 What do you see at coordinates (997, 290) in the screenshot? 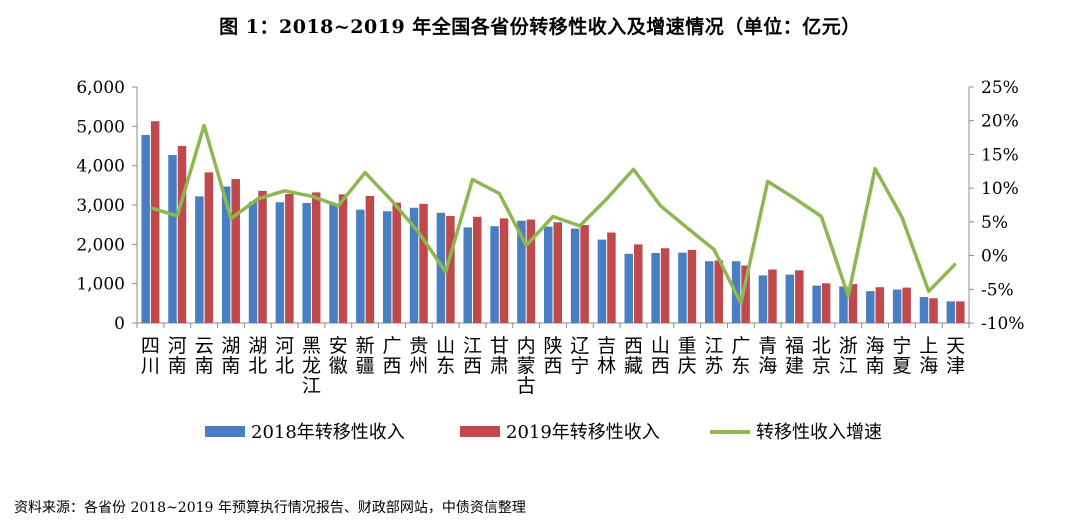
I see `right-tick-label: -5%` at bounding box center [997, 290].